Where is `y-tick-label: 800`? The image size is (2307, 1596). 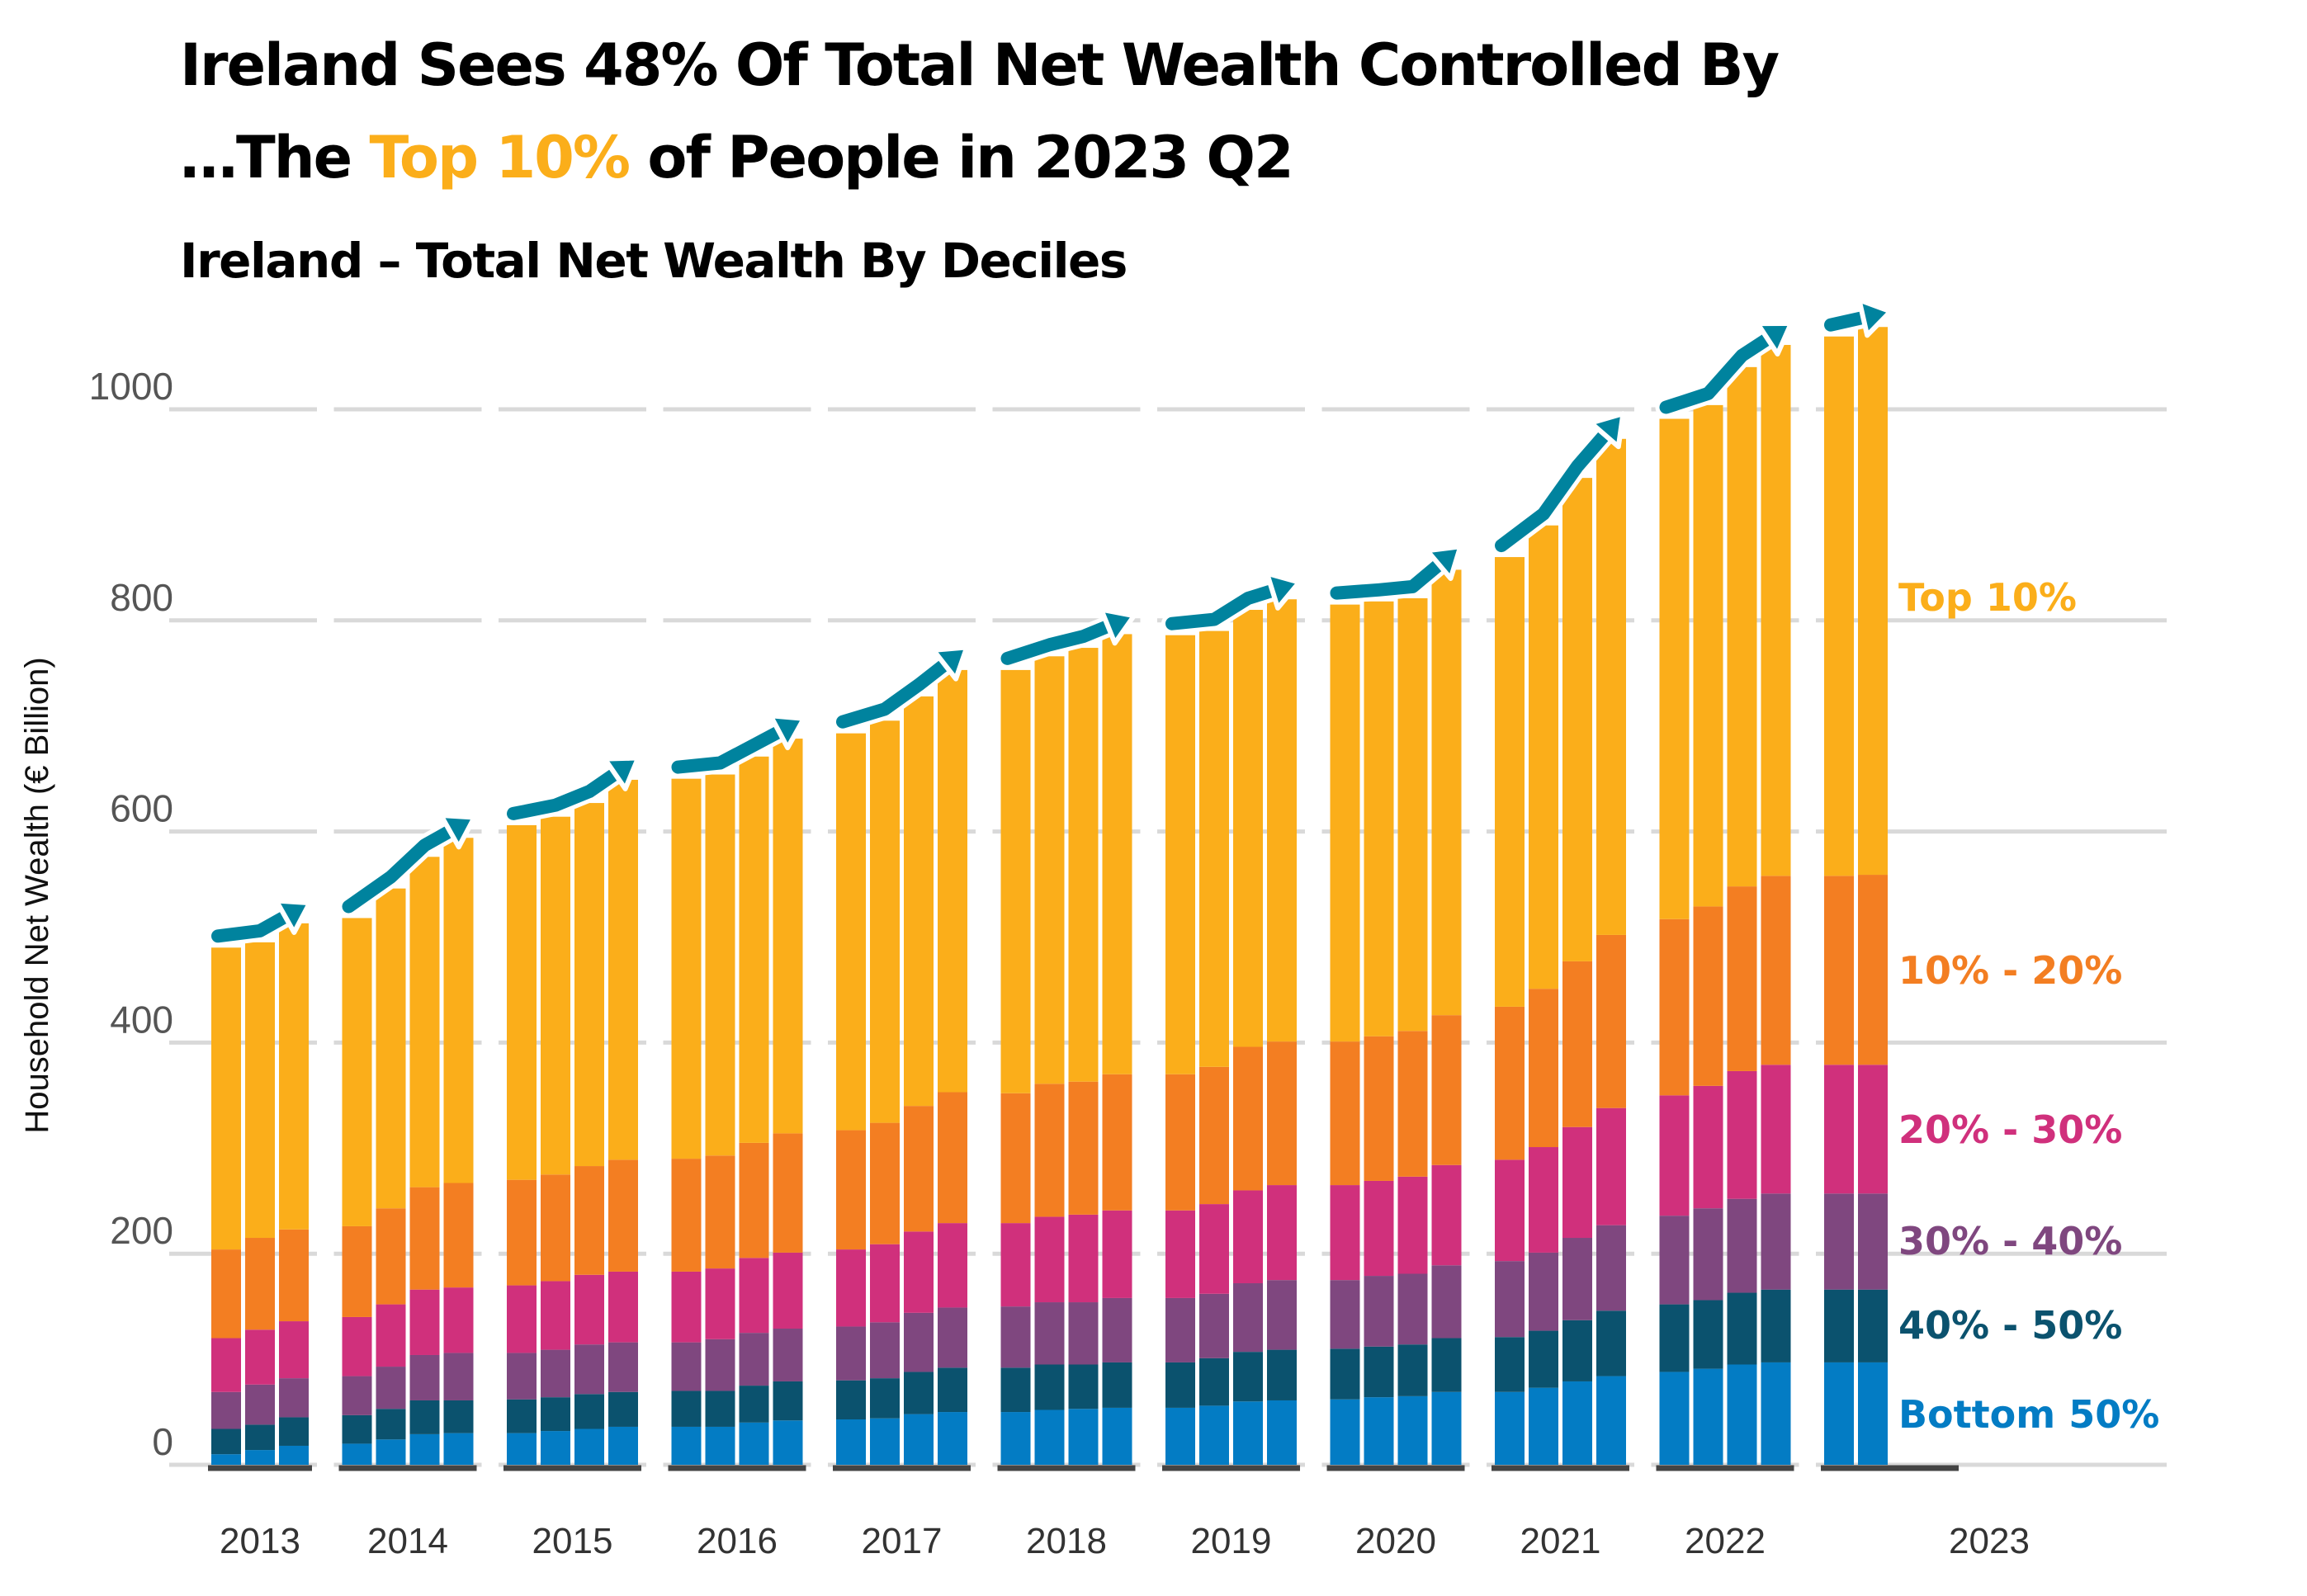 y-tick-label: 800 is located at coordinates (141, 597).